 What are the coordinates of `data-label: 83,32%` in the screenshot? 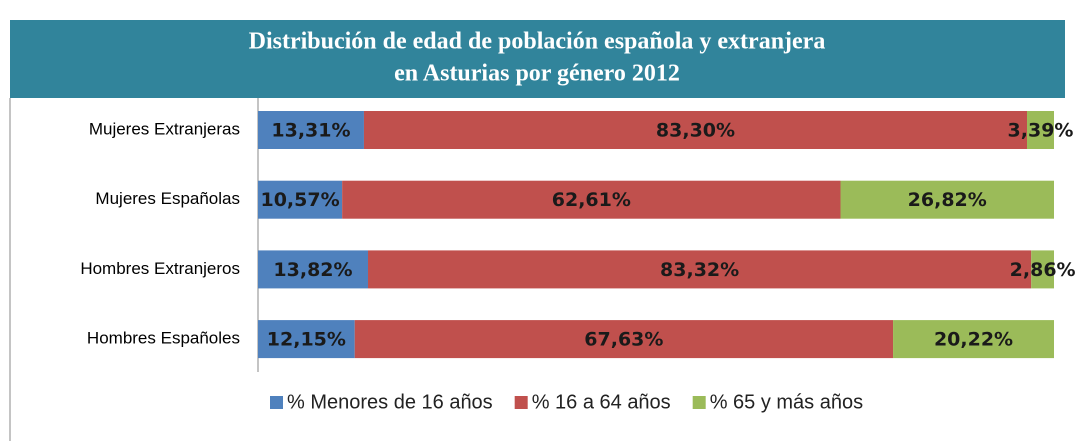 It's located at (699, 270).